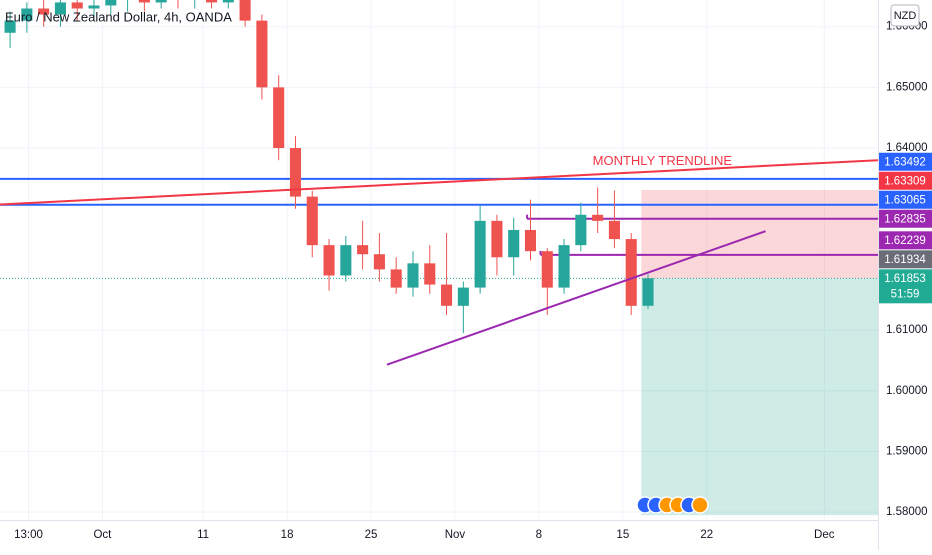 Image resolution: width=932 pixels, height=555 pixels. I want to click on chart-title: Euro / New Zealand Dollar, 4h, OANDA, so click(118, 16).